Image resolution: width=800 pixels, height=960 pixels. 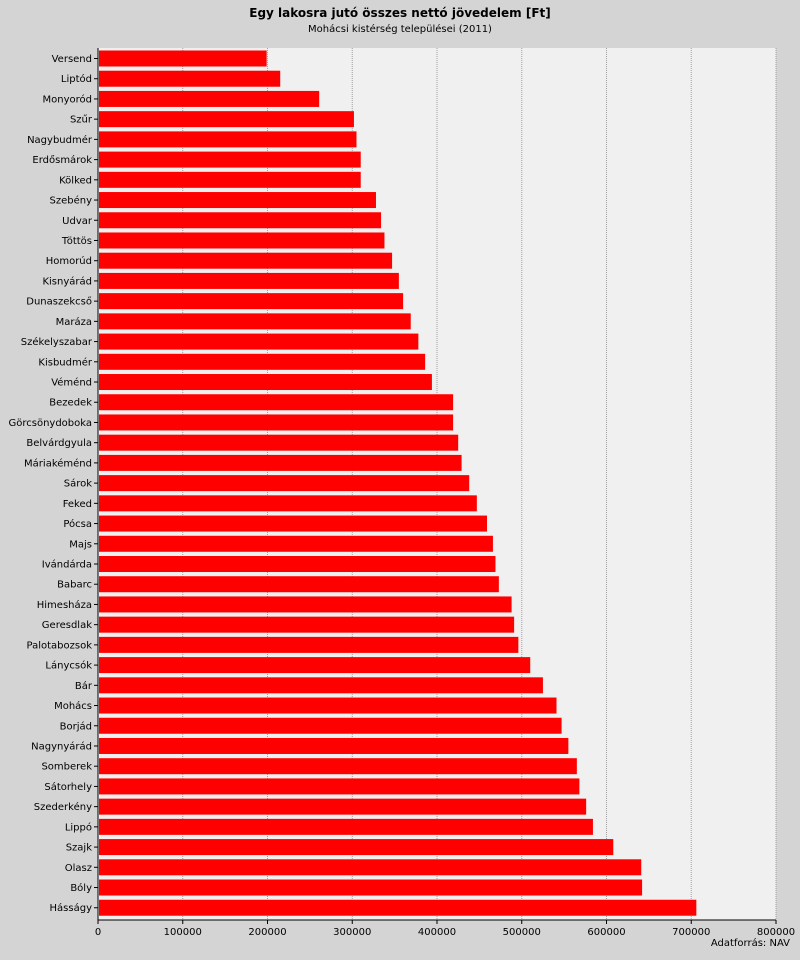 I want to click on category-label: Sátorhely, so click(x=68, y=787).